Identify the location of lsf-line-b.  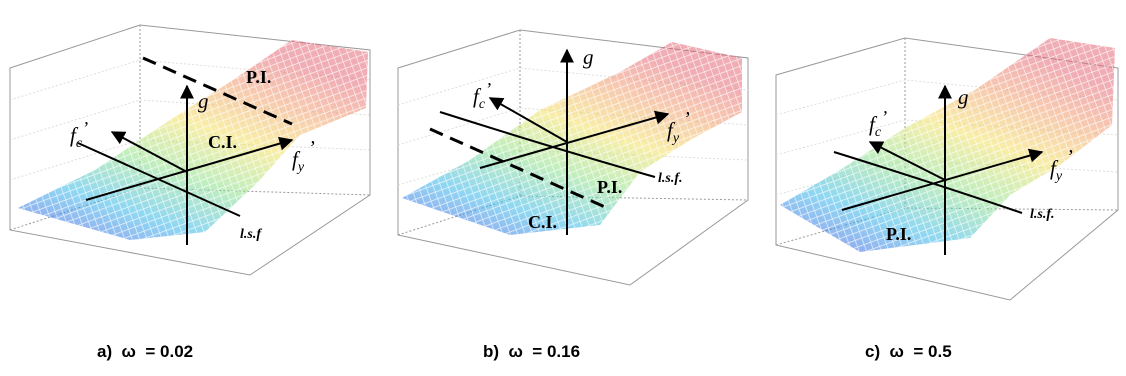
(547, 144).